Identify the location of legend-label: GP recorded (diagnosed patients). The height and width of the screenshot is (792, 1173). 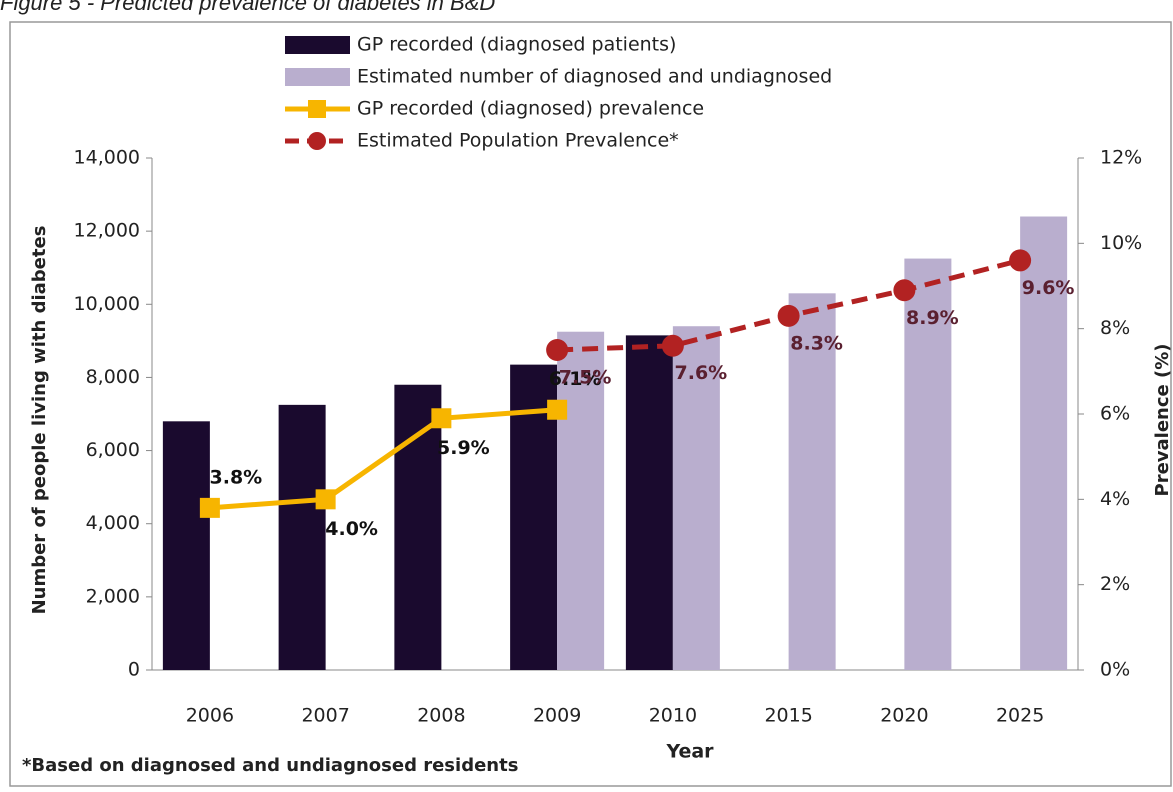
(516, 45).